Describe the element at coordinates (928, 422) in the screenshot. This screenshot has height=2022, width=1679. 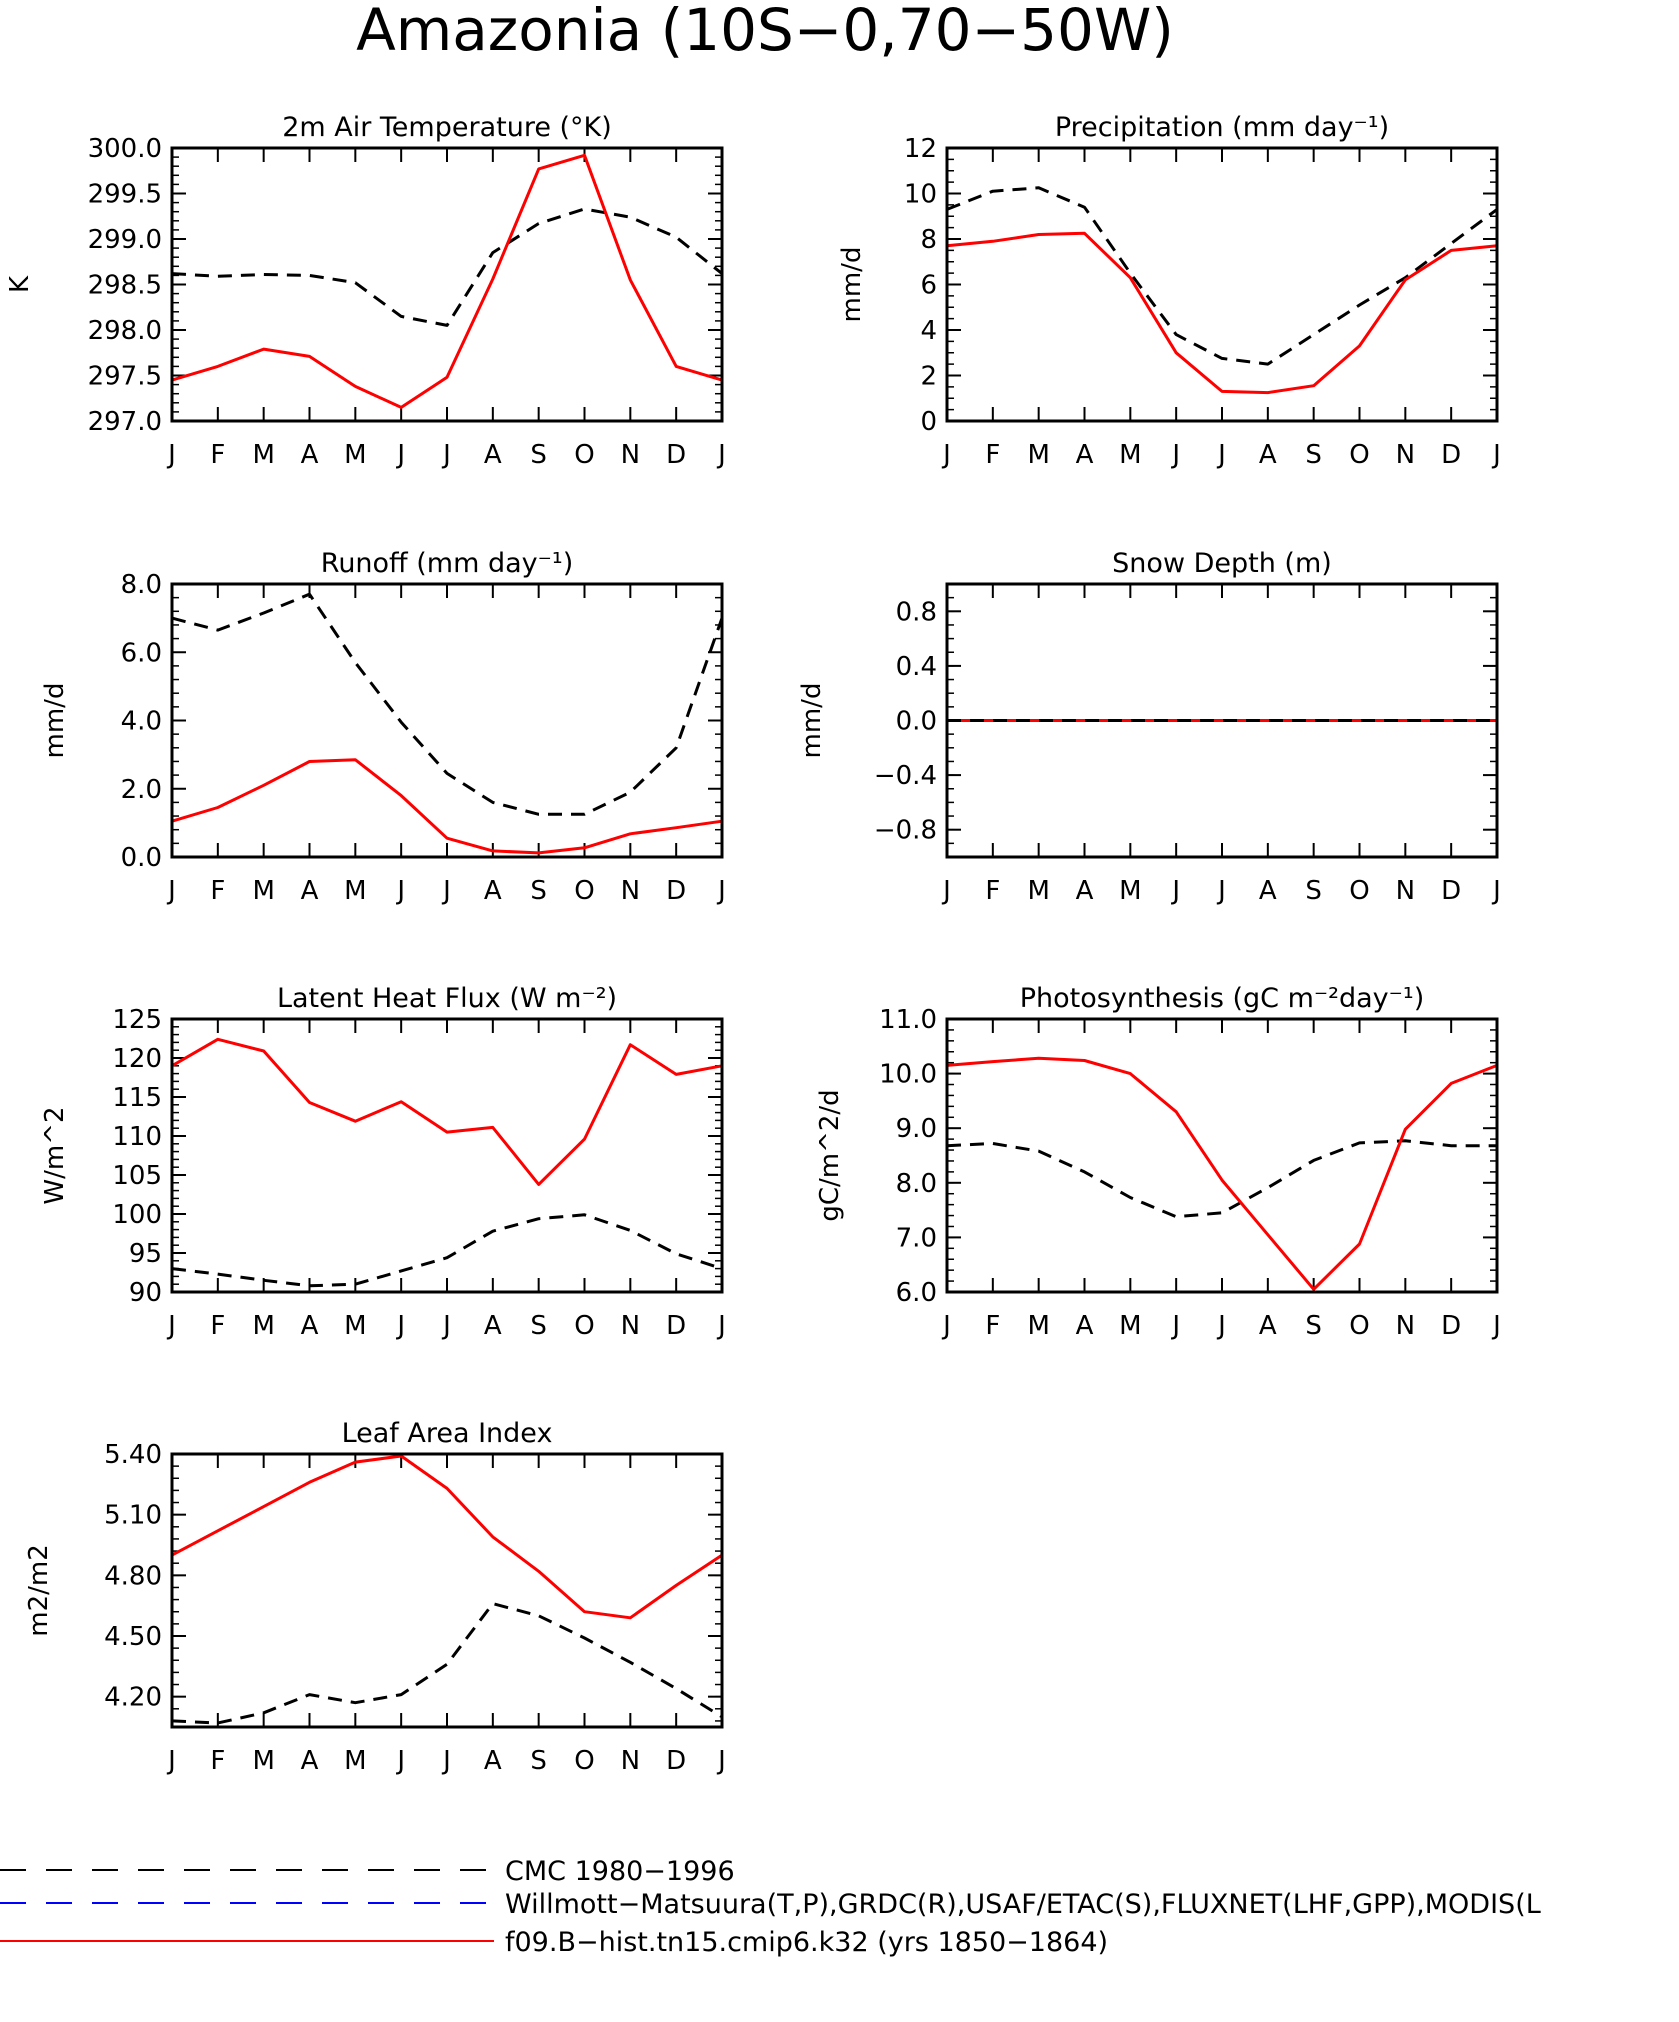
I see `y-tick-label: 0` at that location.